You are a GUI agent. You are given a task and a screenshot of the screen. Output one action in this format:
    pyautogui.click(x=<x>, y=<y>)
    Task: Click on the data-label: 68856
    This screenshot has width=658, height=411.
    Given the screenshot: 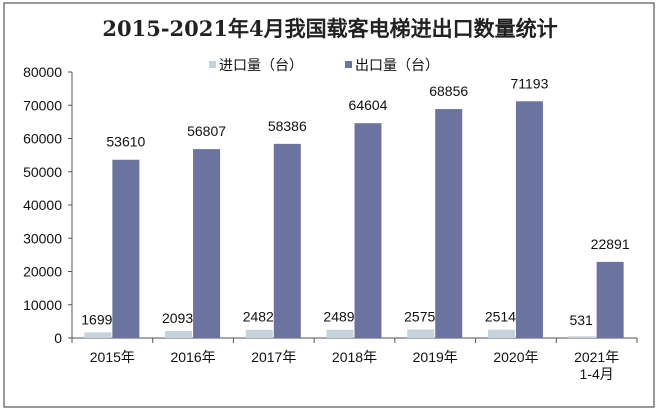 What is the action you would take?
    pyautogui.click(x=448, y=91)
    